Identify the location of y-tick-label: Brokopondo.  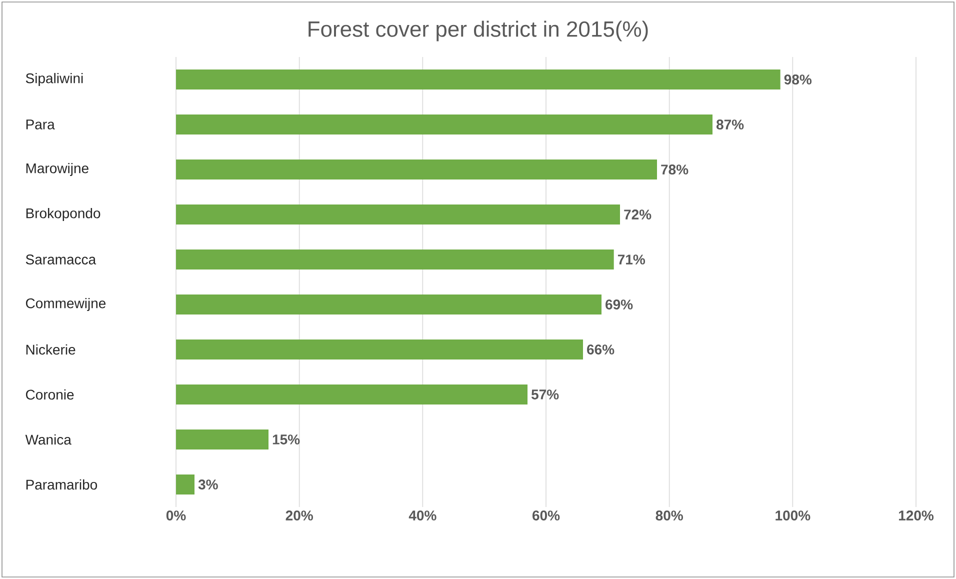
(63, 215).